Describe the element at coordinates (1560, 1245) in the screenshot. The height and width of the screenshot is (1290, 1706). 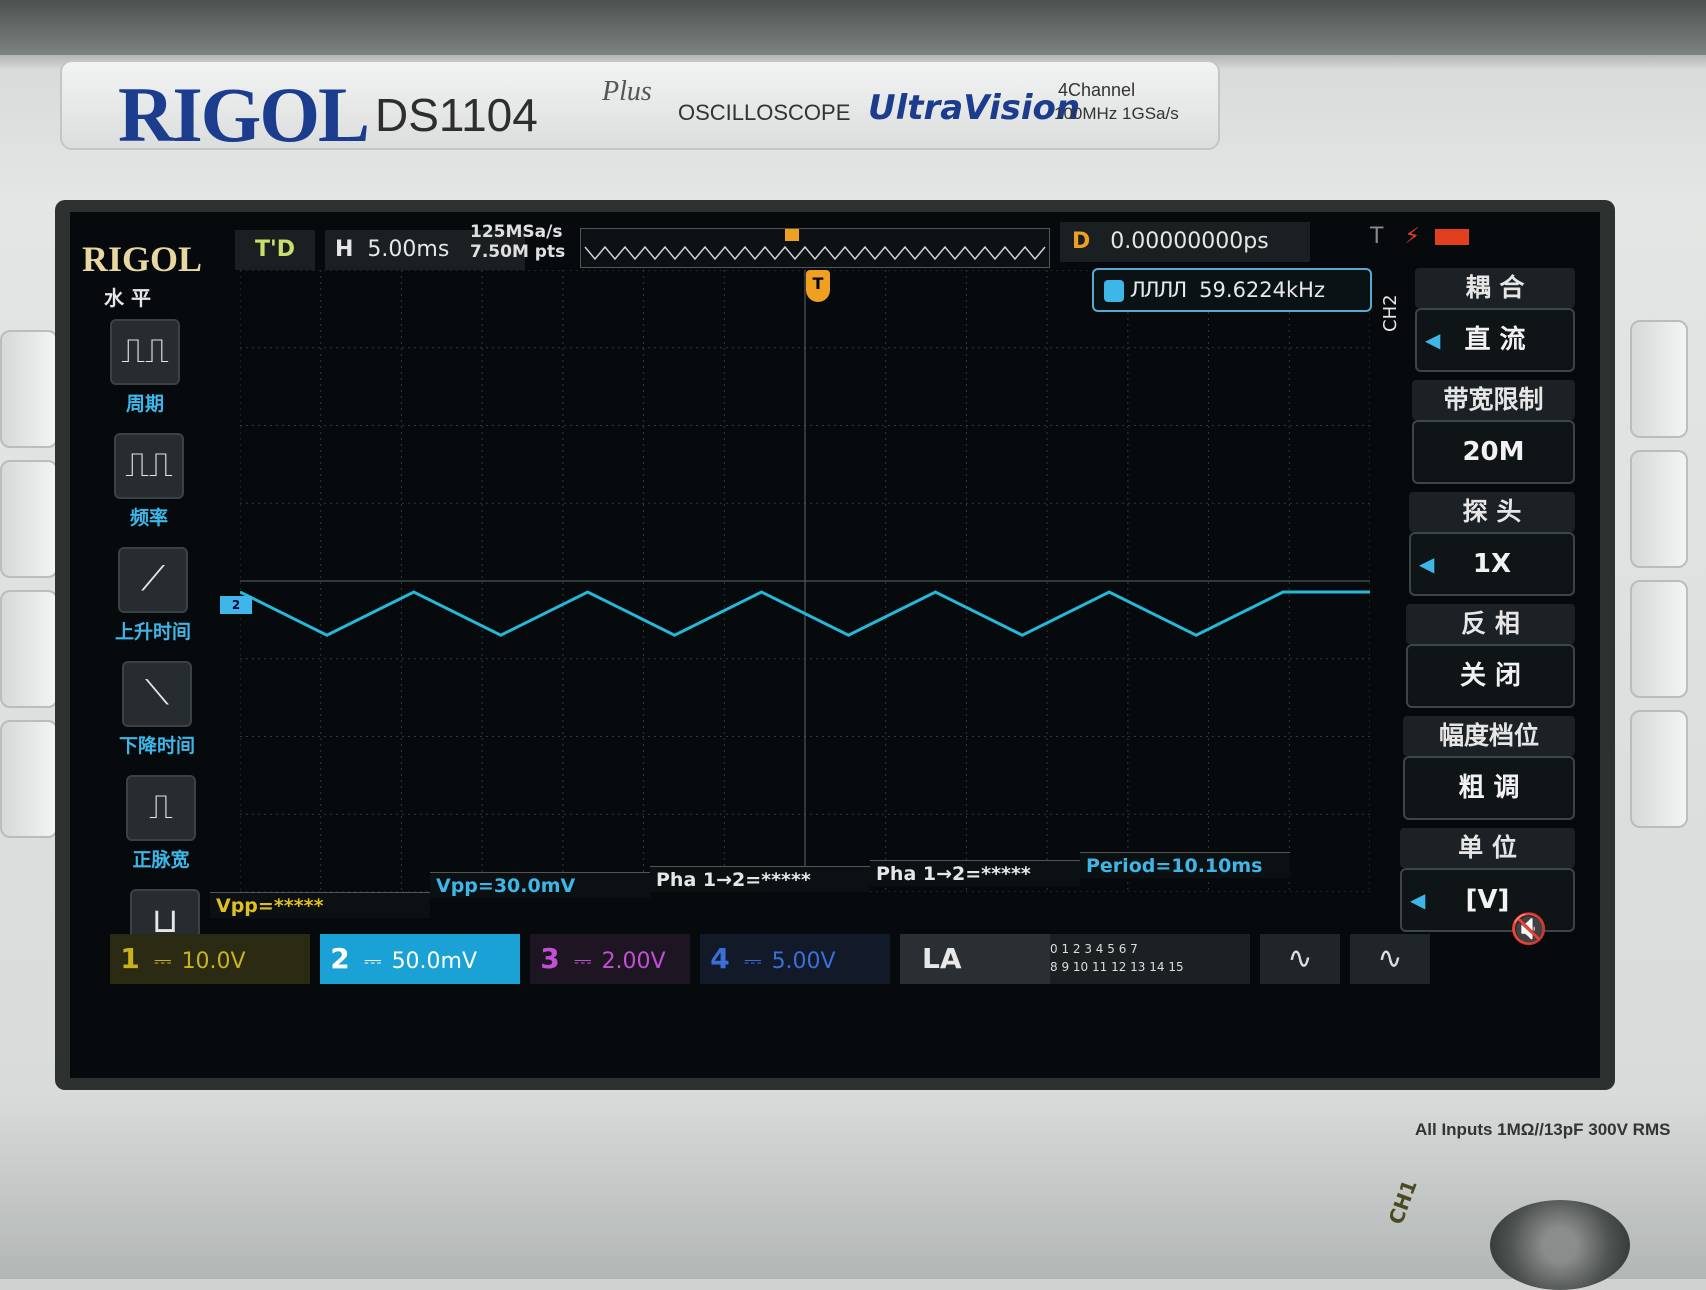
I see `ch1-bnc-connector` at that location.